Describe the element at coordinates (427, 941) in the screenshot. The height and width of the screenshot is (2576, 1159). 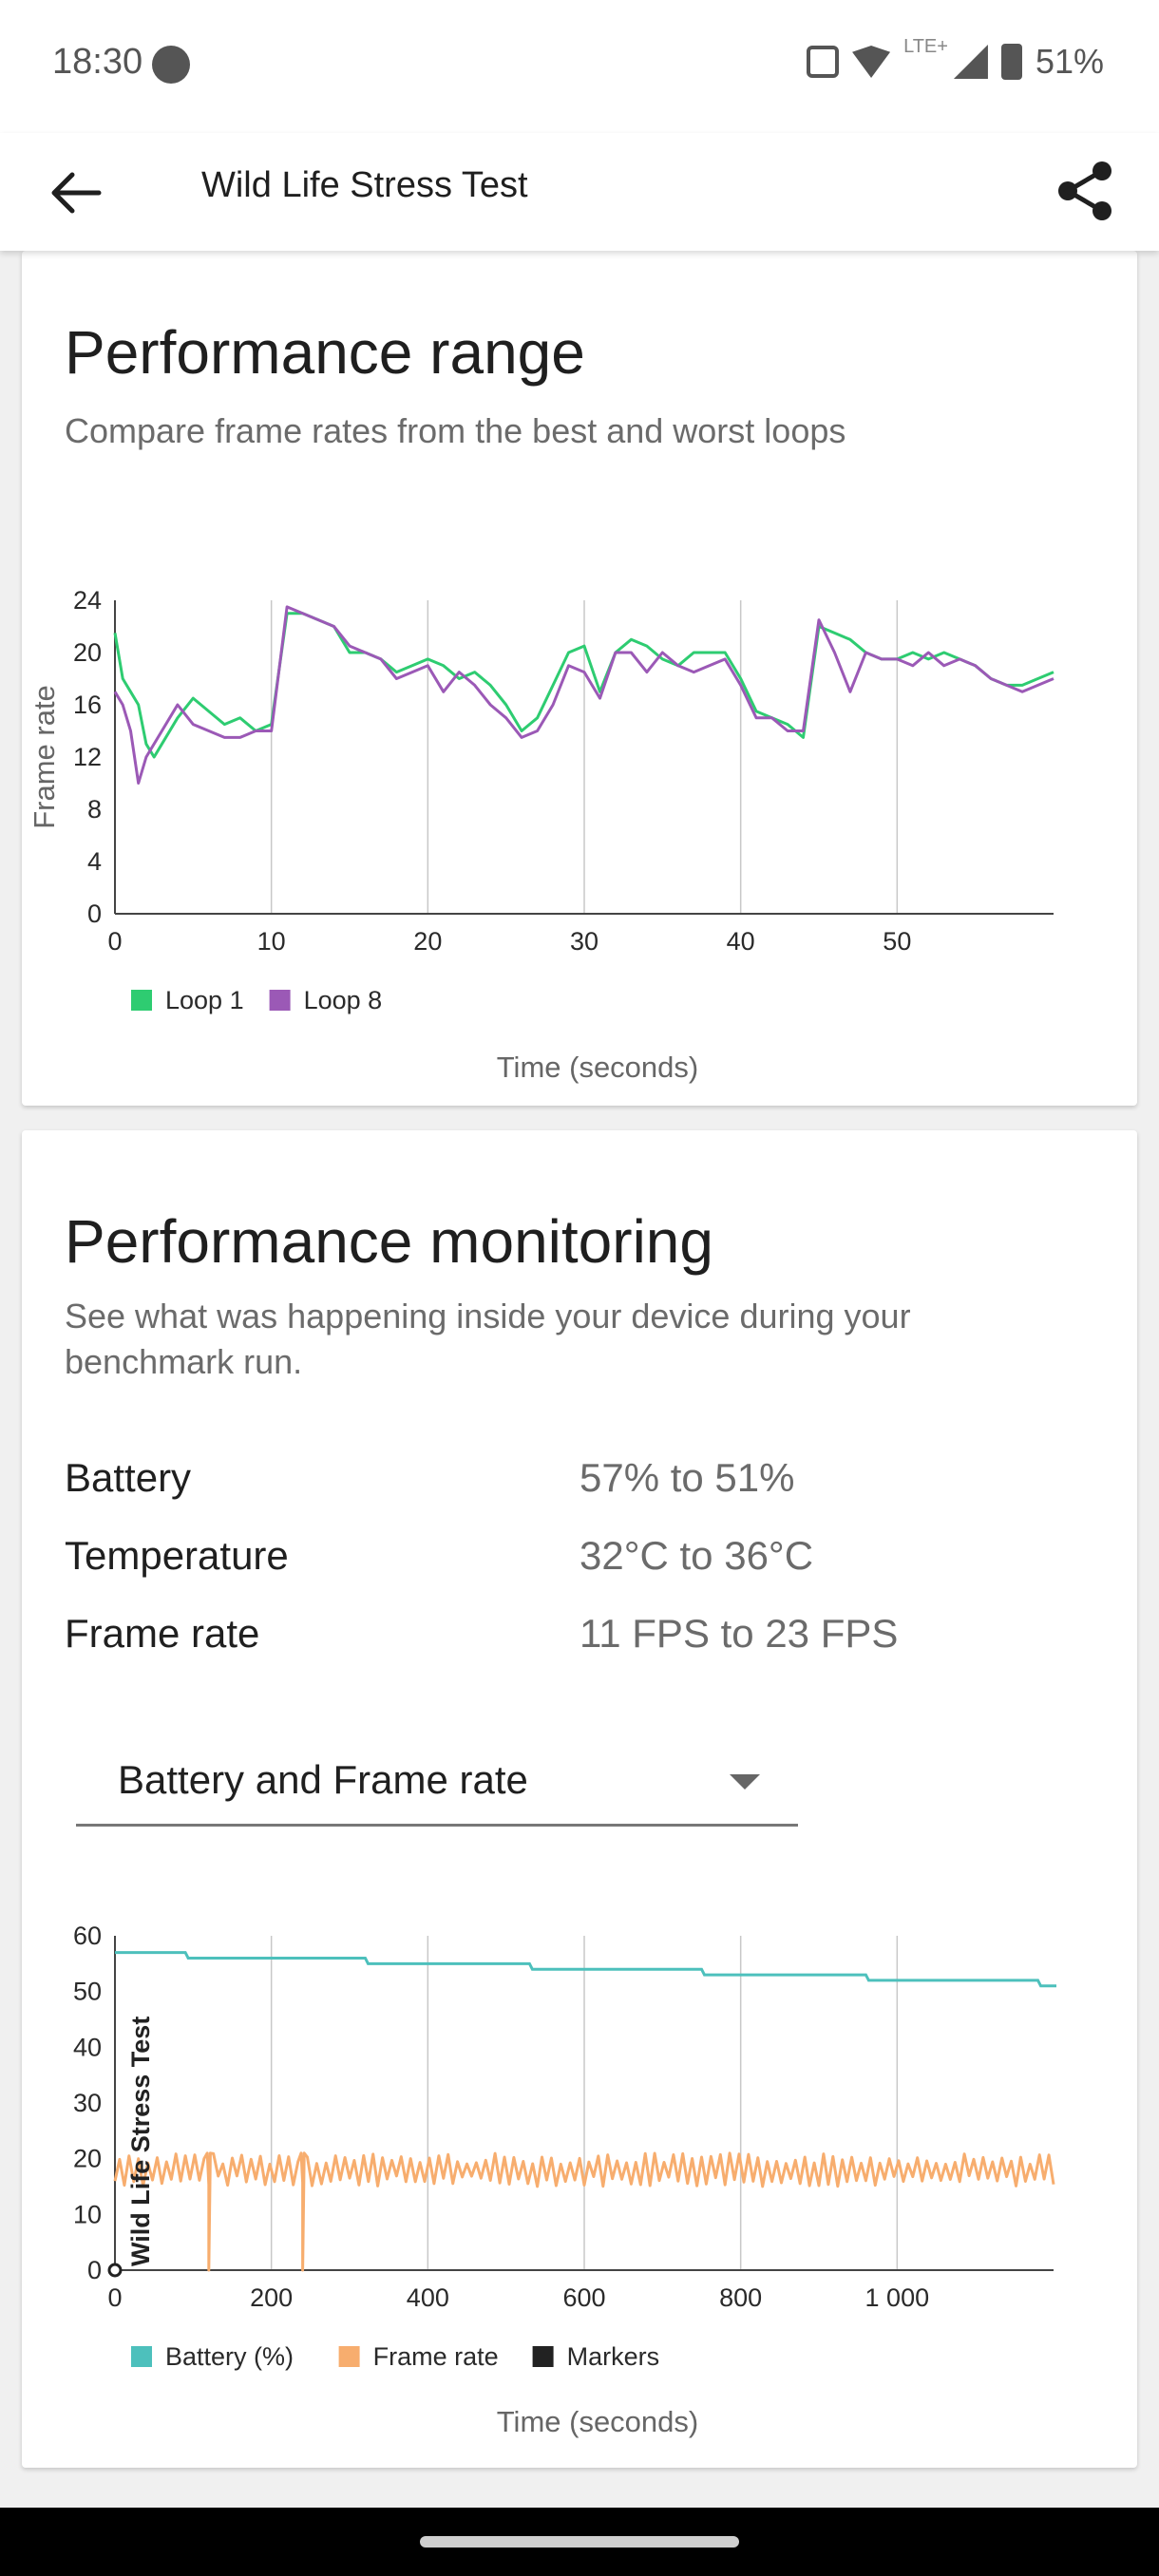
I see `x-tick-label: 20` at that location.